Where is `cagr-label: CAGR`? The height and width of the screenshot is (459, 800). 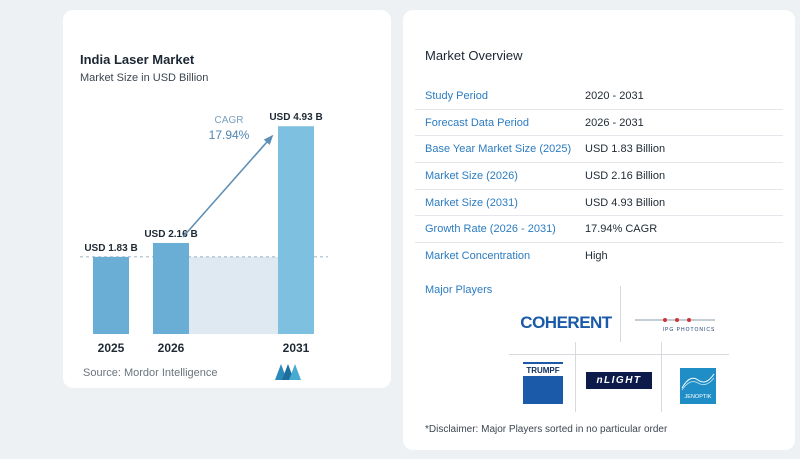 cagr-label: CAGR is located at coordinates (229, 120).